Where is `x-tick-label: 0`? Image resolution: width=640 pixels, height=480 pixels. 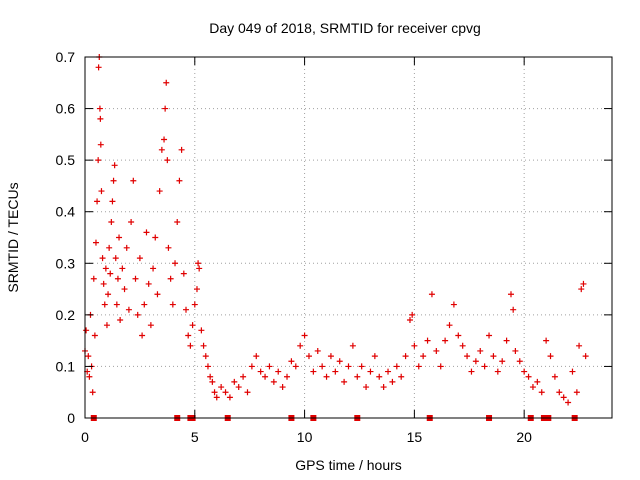 x-tick-label: 0 is located at coordinates (85, 437).